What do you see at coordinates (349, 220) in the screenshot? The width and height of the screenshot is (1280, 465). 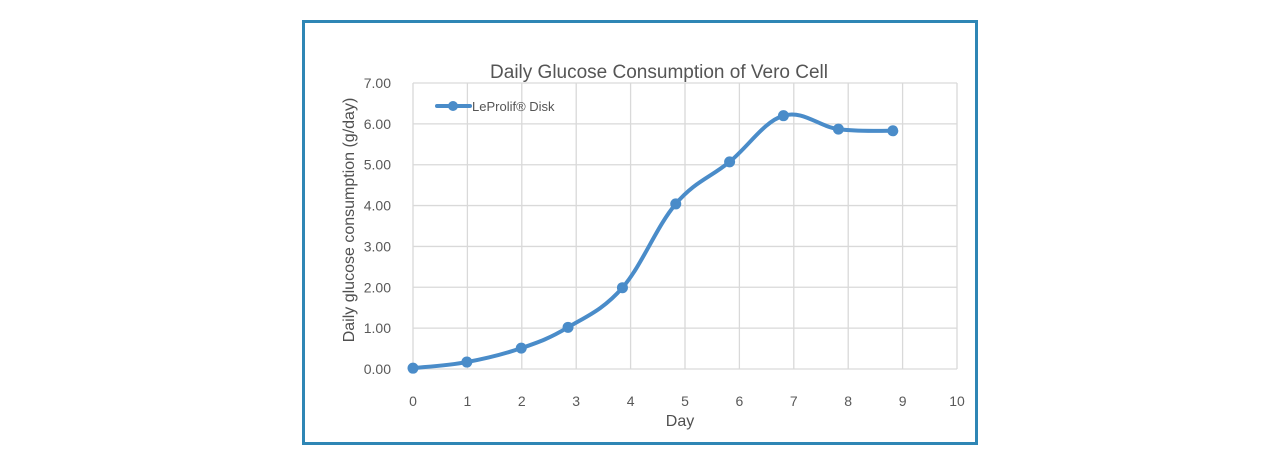 I see `y-axis-label: Daily glucose consumption (g/day)` at bounding box center [349, 220].